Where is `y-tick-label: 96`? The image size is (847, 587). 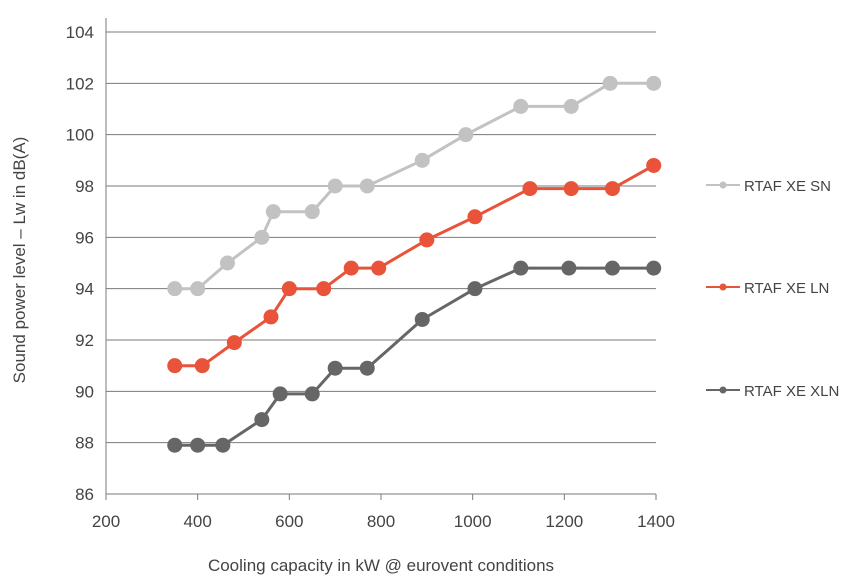 y-tick-label: 96 is located at coordinates (84, 237).